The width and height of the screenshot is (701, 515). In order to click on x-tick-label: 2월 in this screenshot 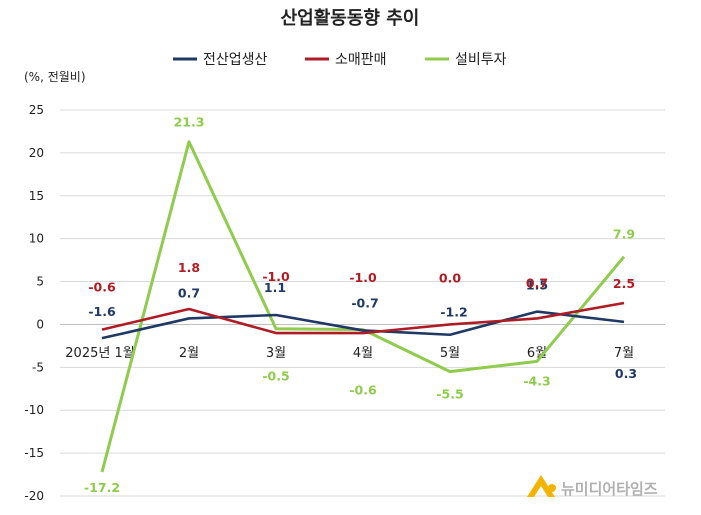, I will do `click(189, 353)`.